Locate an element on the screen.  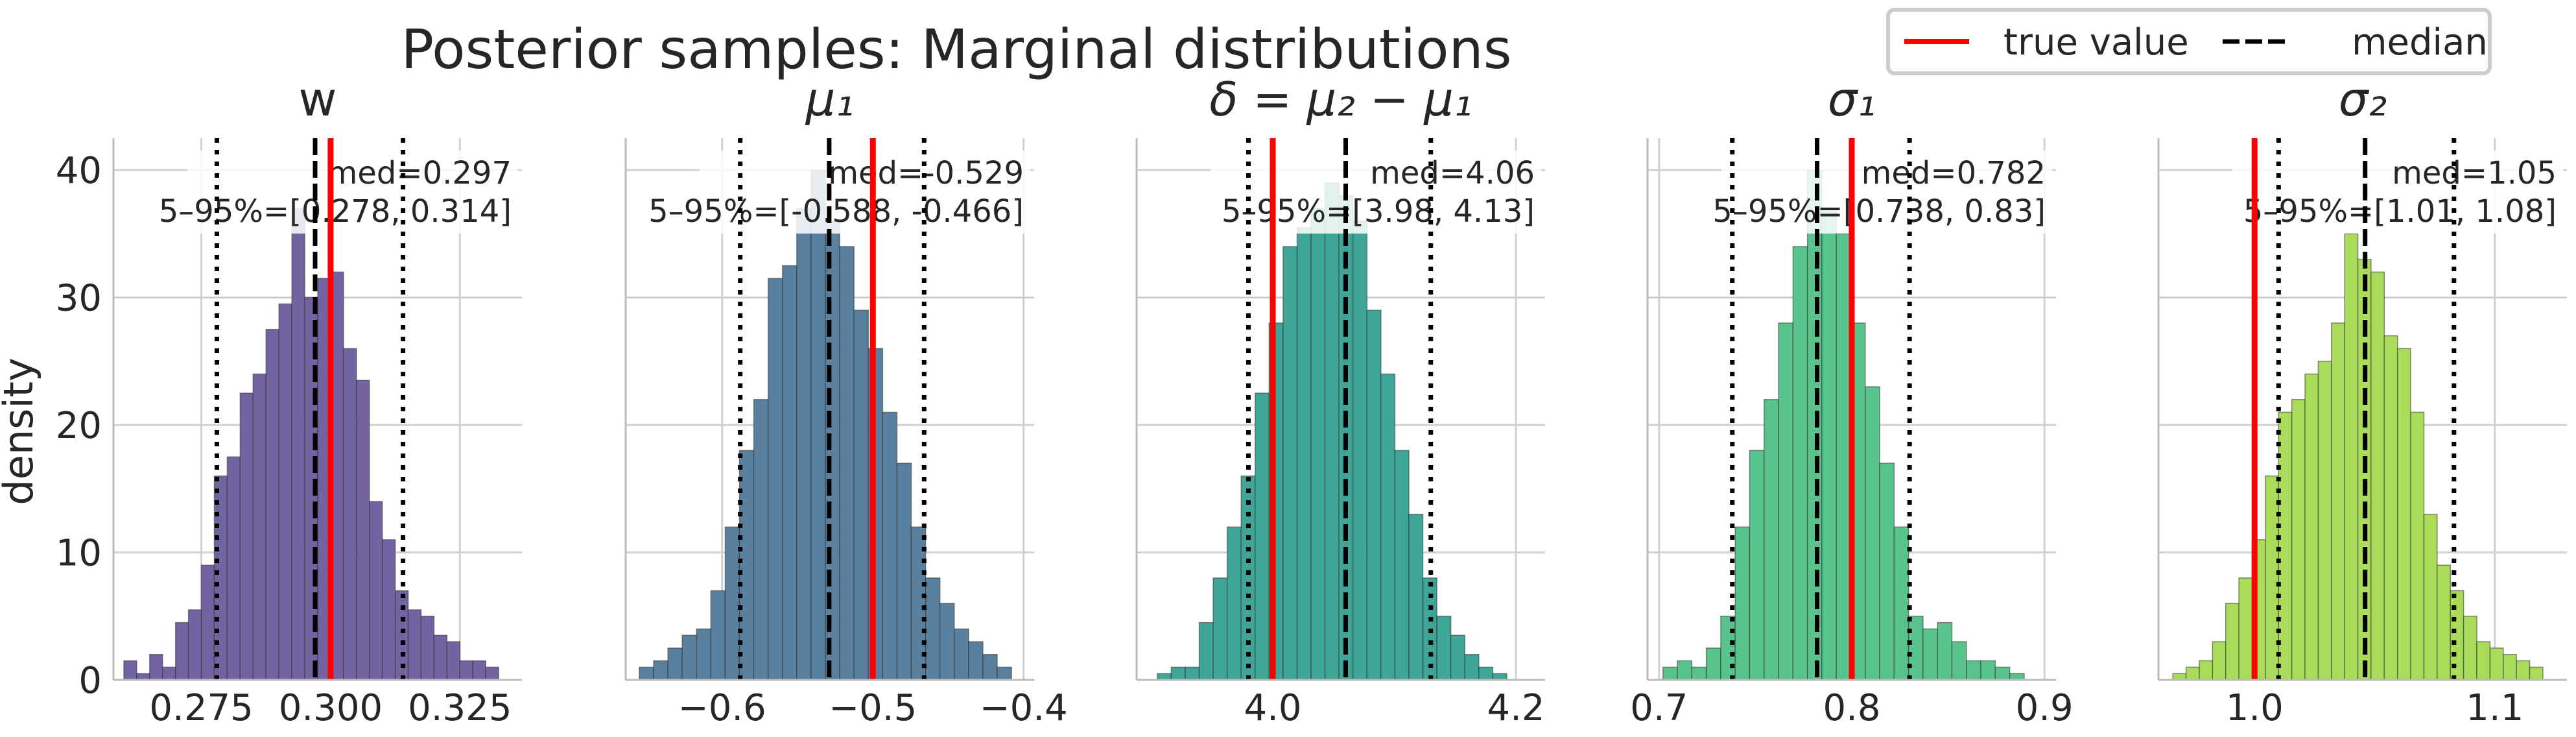
x-tick-label: 0.9 is located at coordinates (2045, 708).